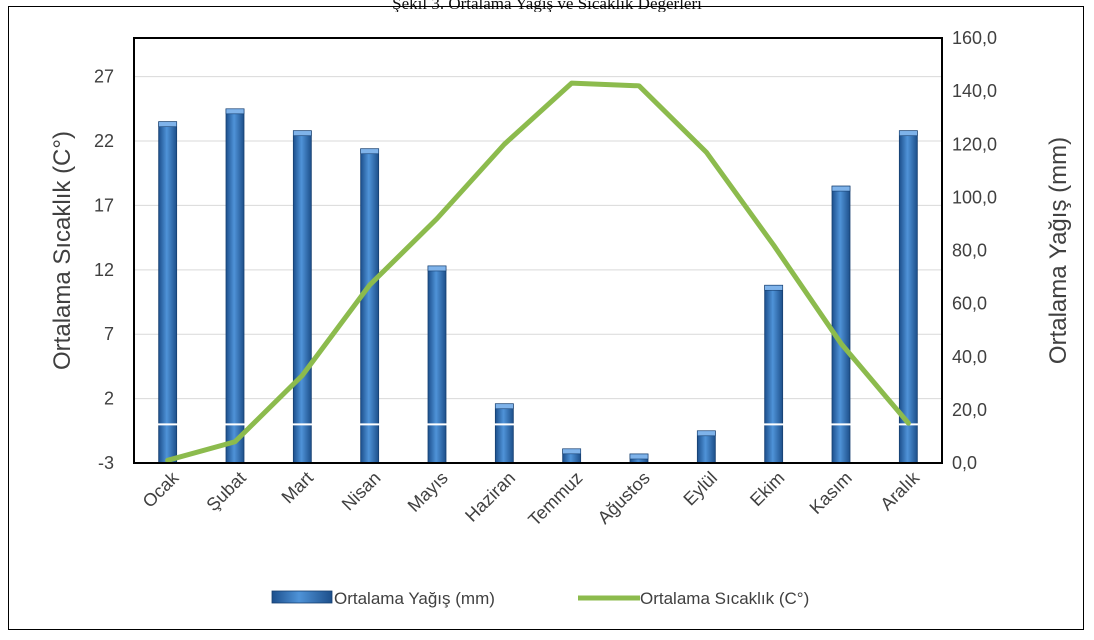 Image resolution: width=1094 pixels, height=640 pixels. What do you see at coordinates (428, 492) in the screenshot?
I see `x-tick-label: Mayıs` at bounding box center [428, 492].